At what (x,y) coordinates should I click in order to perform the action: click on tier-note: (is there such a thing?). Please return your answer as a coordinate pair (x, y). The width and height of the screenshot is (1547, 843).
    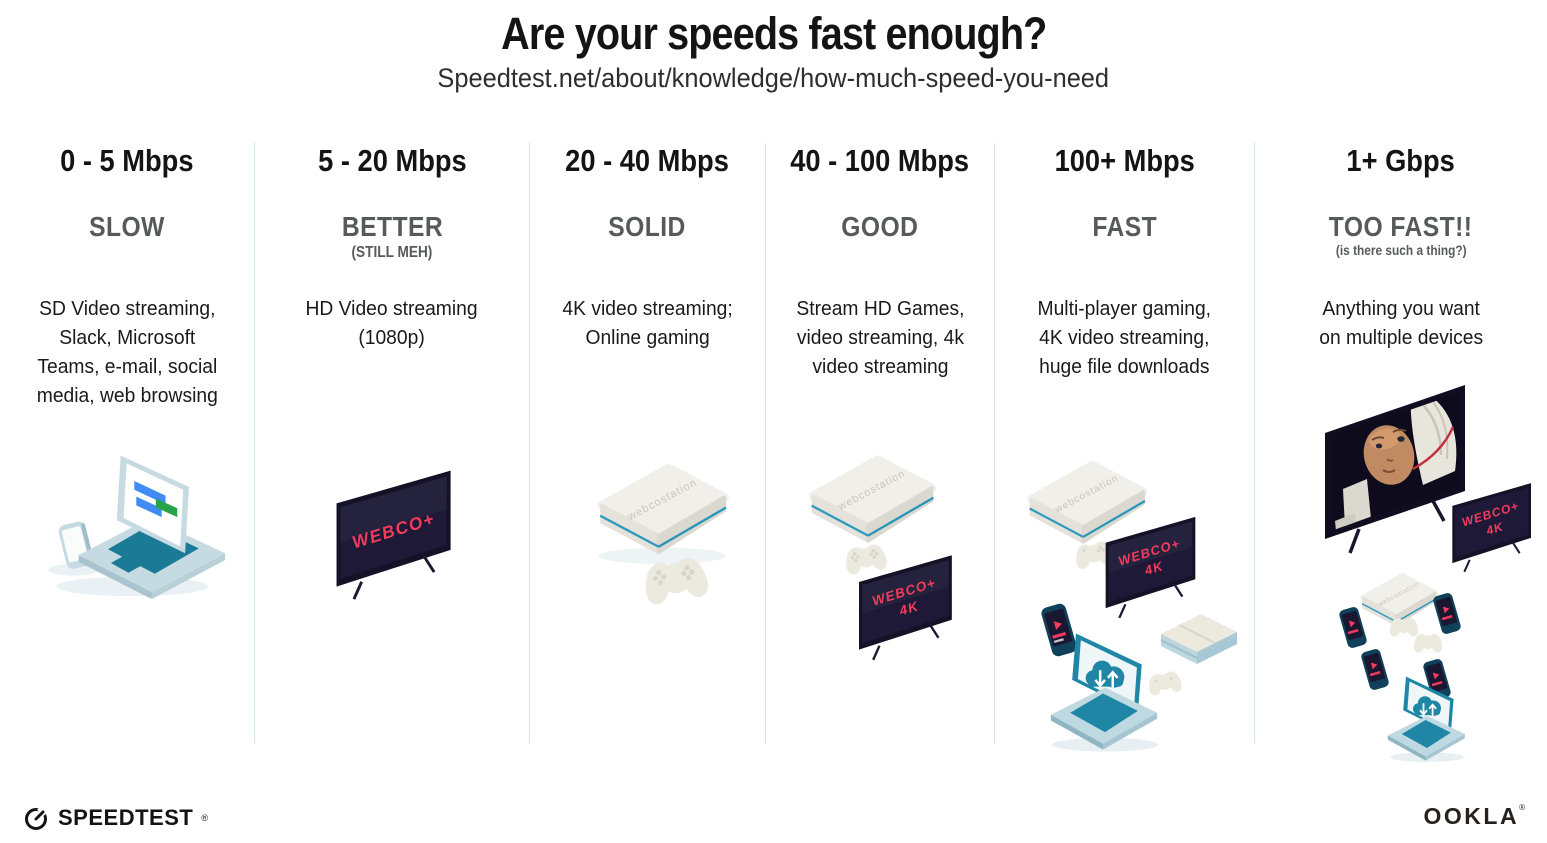
    Looking at the image, I should click on (1401, 250).